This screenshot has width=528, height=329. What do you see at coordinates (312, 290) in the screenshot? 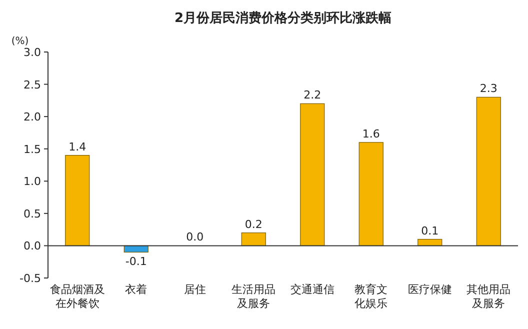
I see `x-tick-label: 交通通信` at bounding box center [312, 290].